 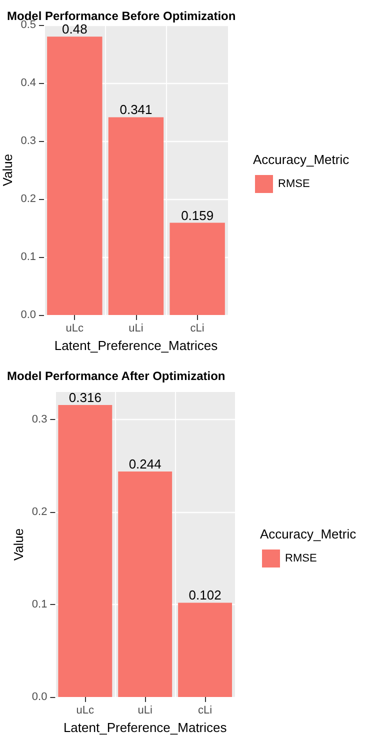 I want to click on data-label: 0.316, so click(x=85, y=397).